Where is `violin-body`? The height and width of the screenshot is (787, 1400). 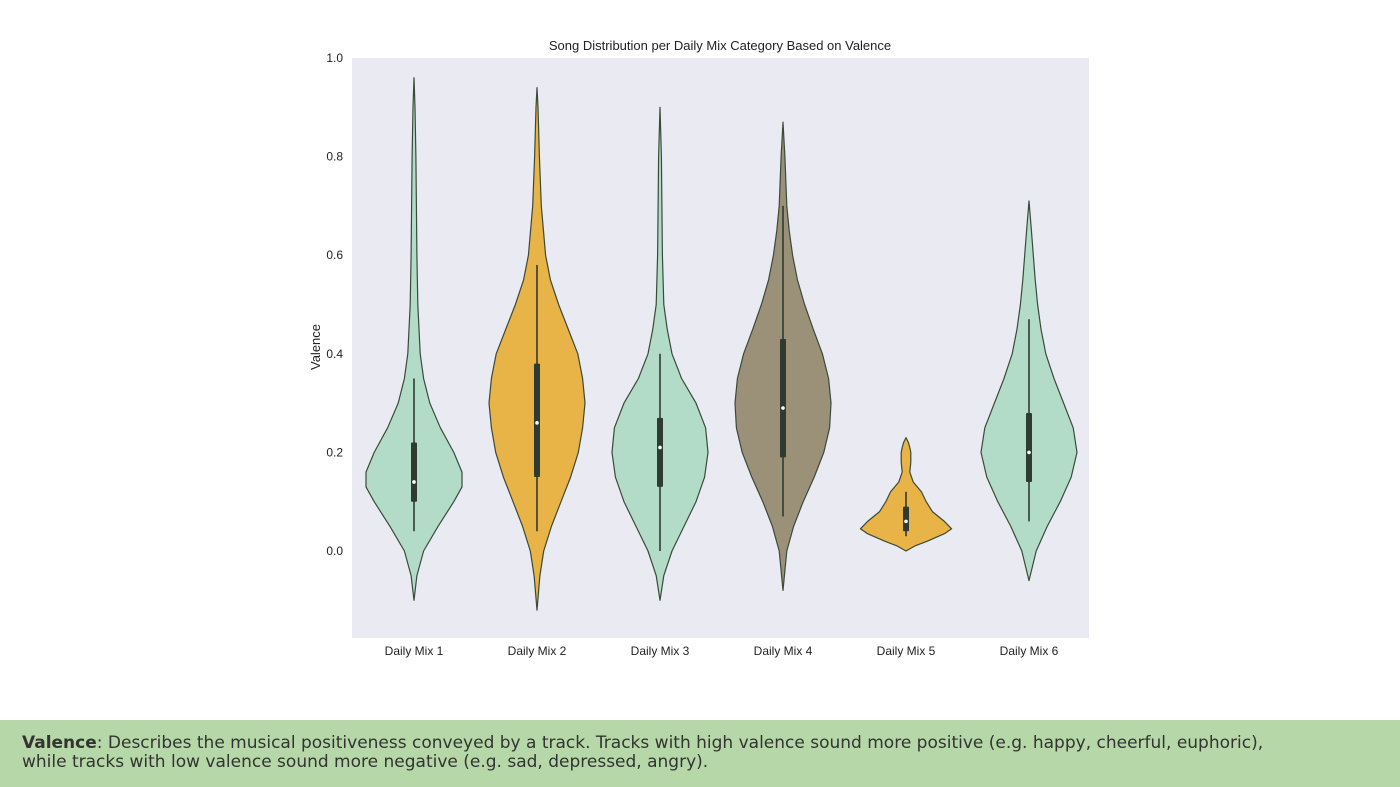 violin-body is located at coordinates (414, 339).